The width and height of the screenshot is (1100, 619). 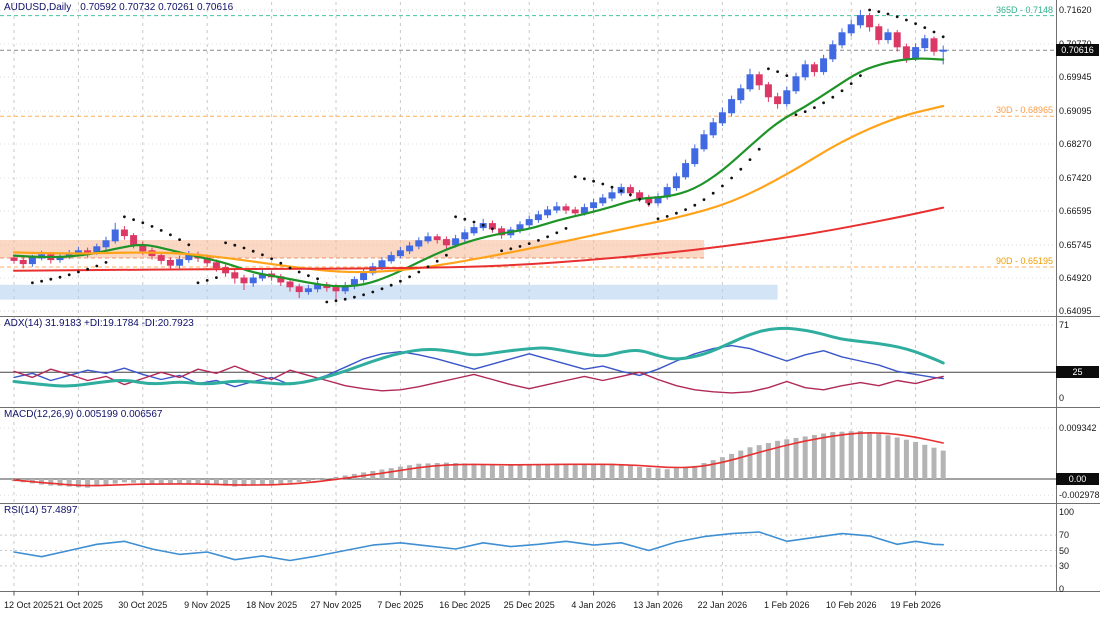 I want to click on date-label: 12 Oct 2025, so click(x=29, y=605).